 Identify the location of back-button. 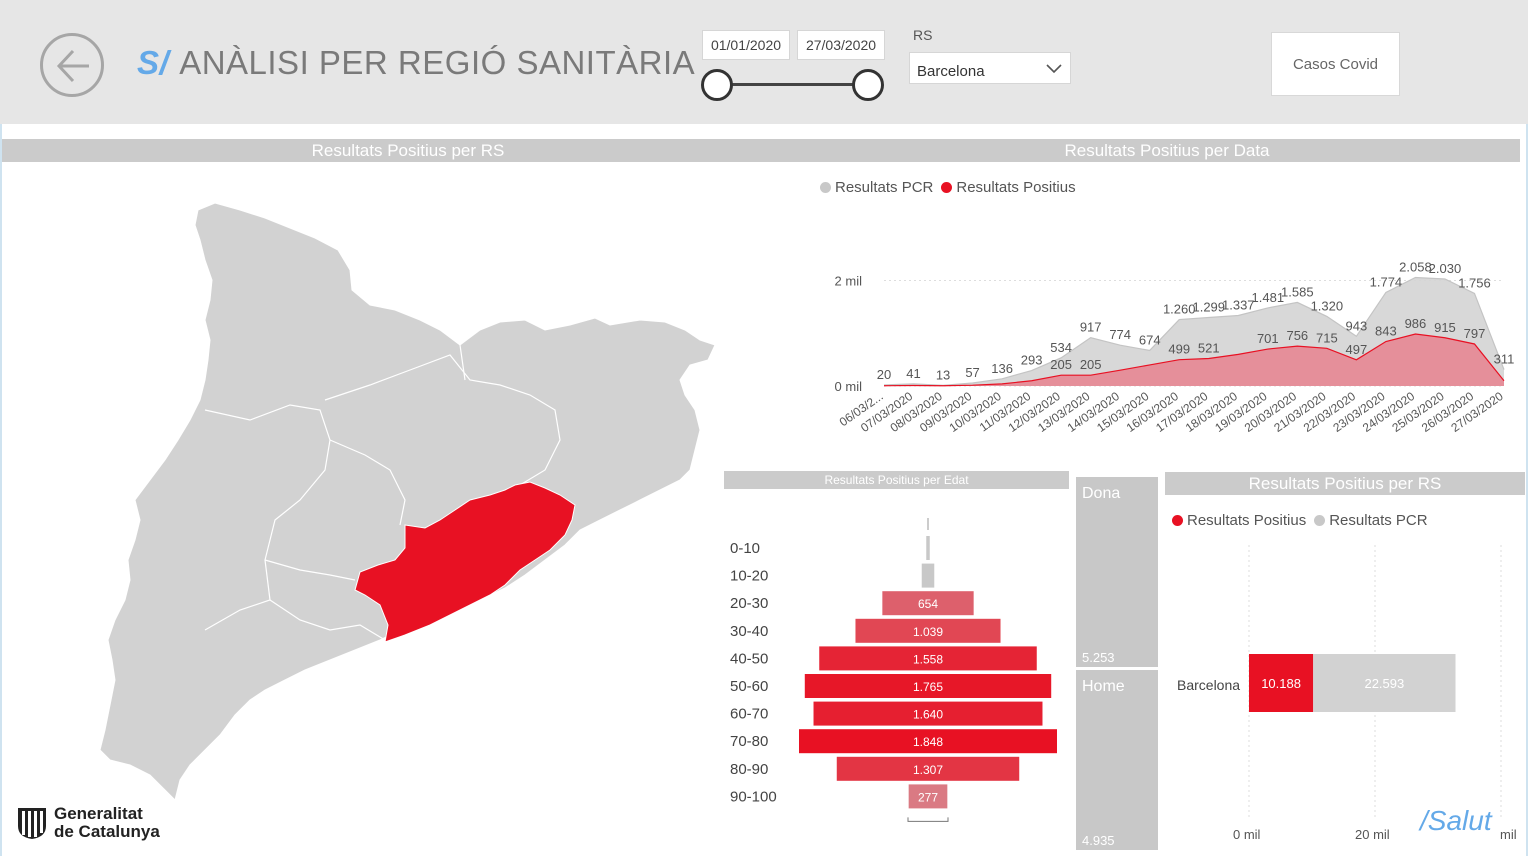
(72, 65).